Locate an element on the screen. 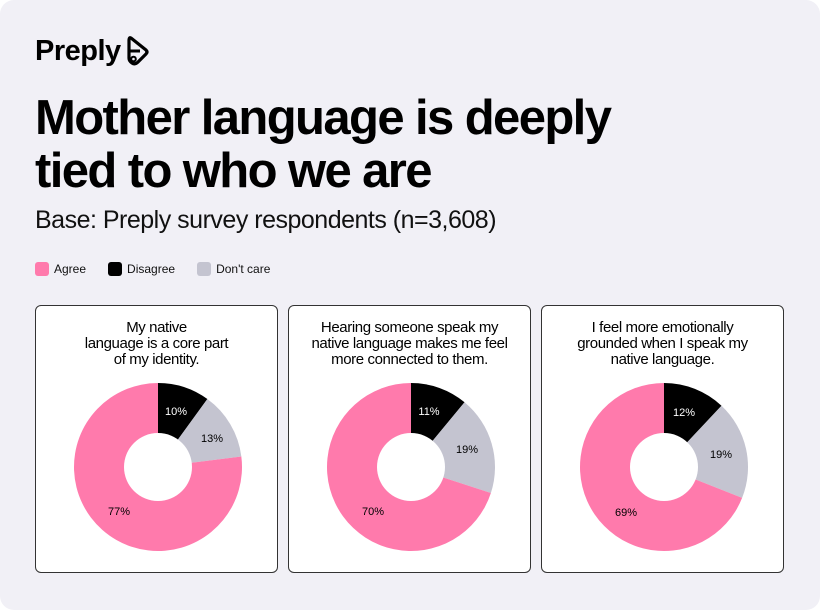 This screenshot has height=610, width=820. card-title-line: Hearing someone speak my is located at coordinates (409, 327).